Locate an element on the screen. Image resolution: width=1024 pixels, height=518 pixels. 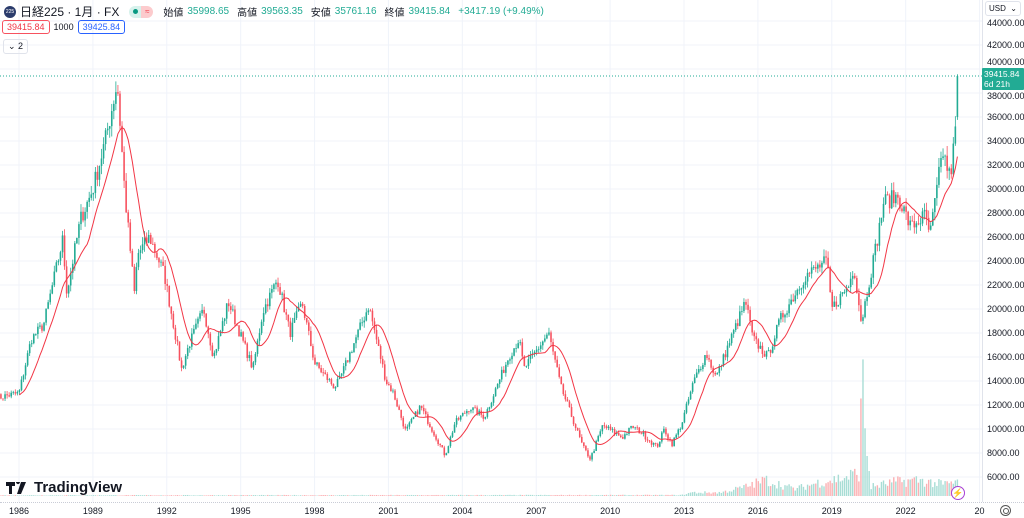
price-tick-label: 36000.00 is located at coordinates (1005, 117).